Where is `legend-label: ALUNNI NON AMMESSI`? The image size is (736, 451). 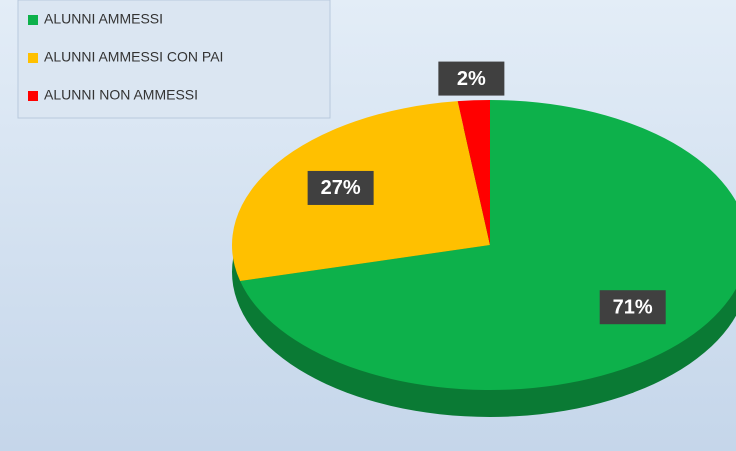 legend-label: ALUNNI NON AMMESSI is located at coordinates (121, 95).